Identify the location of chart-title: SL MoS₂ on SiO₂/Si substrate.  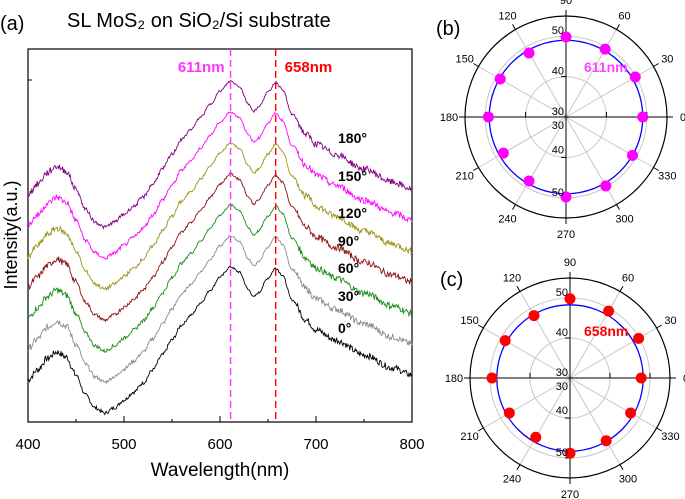
(199, 21).